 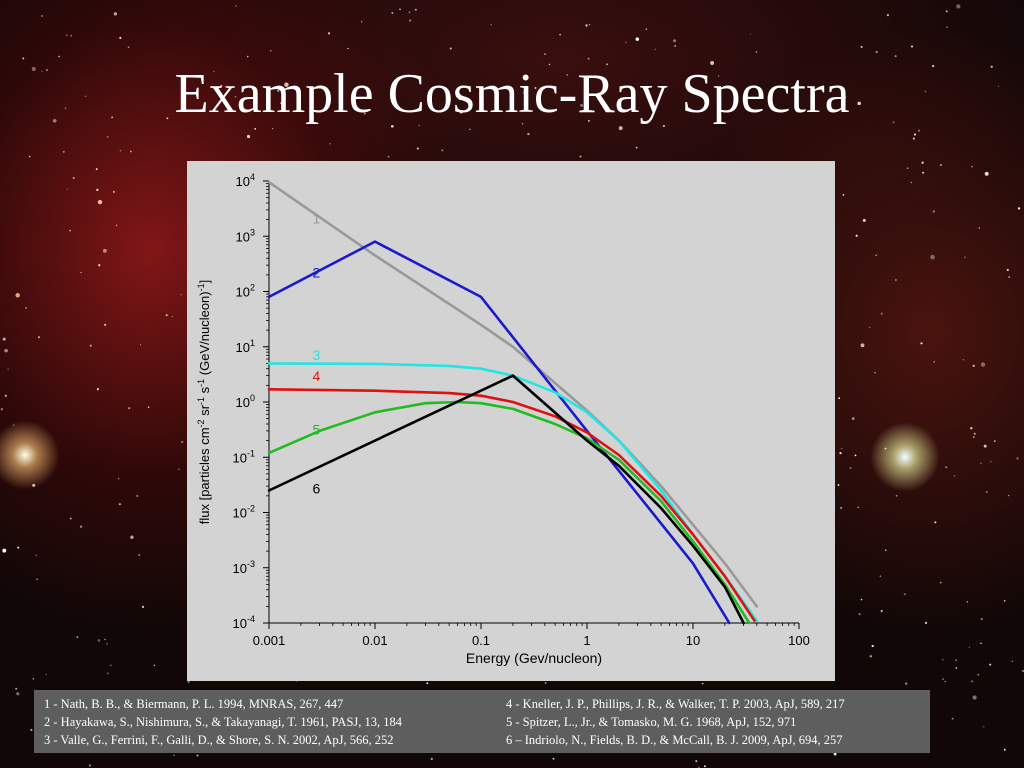 What do you see at coordinates (693, 640) in the screenshot?
I see `x-tick-label: 10` at bounding box center [693, 640].